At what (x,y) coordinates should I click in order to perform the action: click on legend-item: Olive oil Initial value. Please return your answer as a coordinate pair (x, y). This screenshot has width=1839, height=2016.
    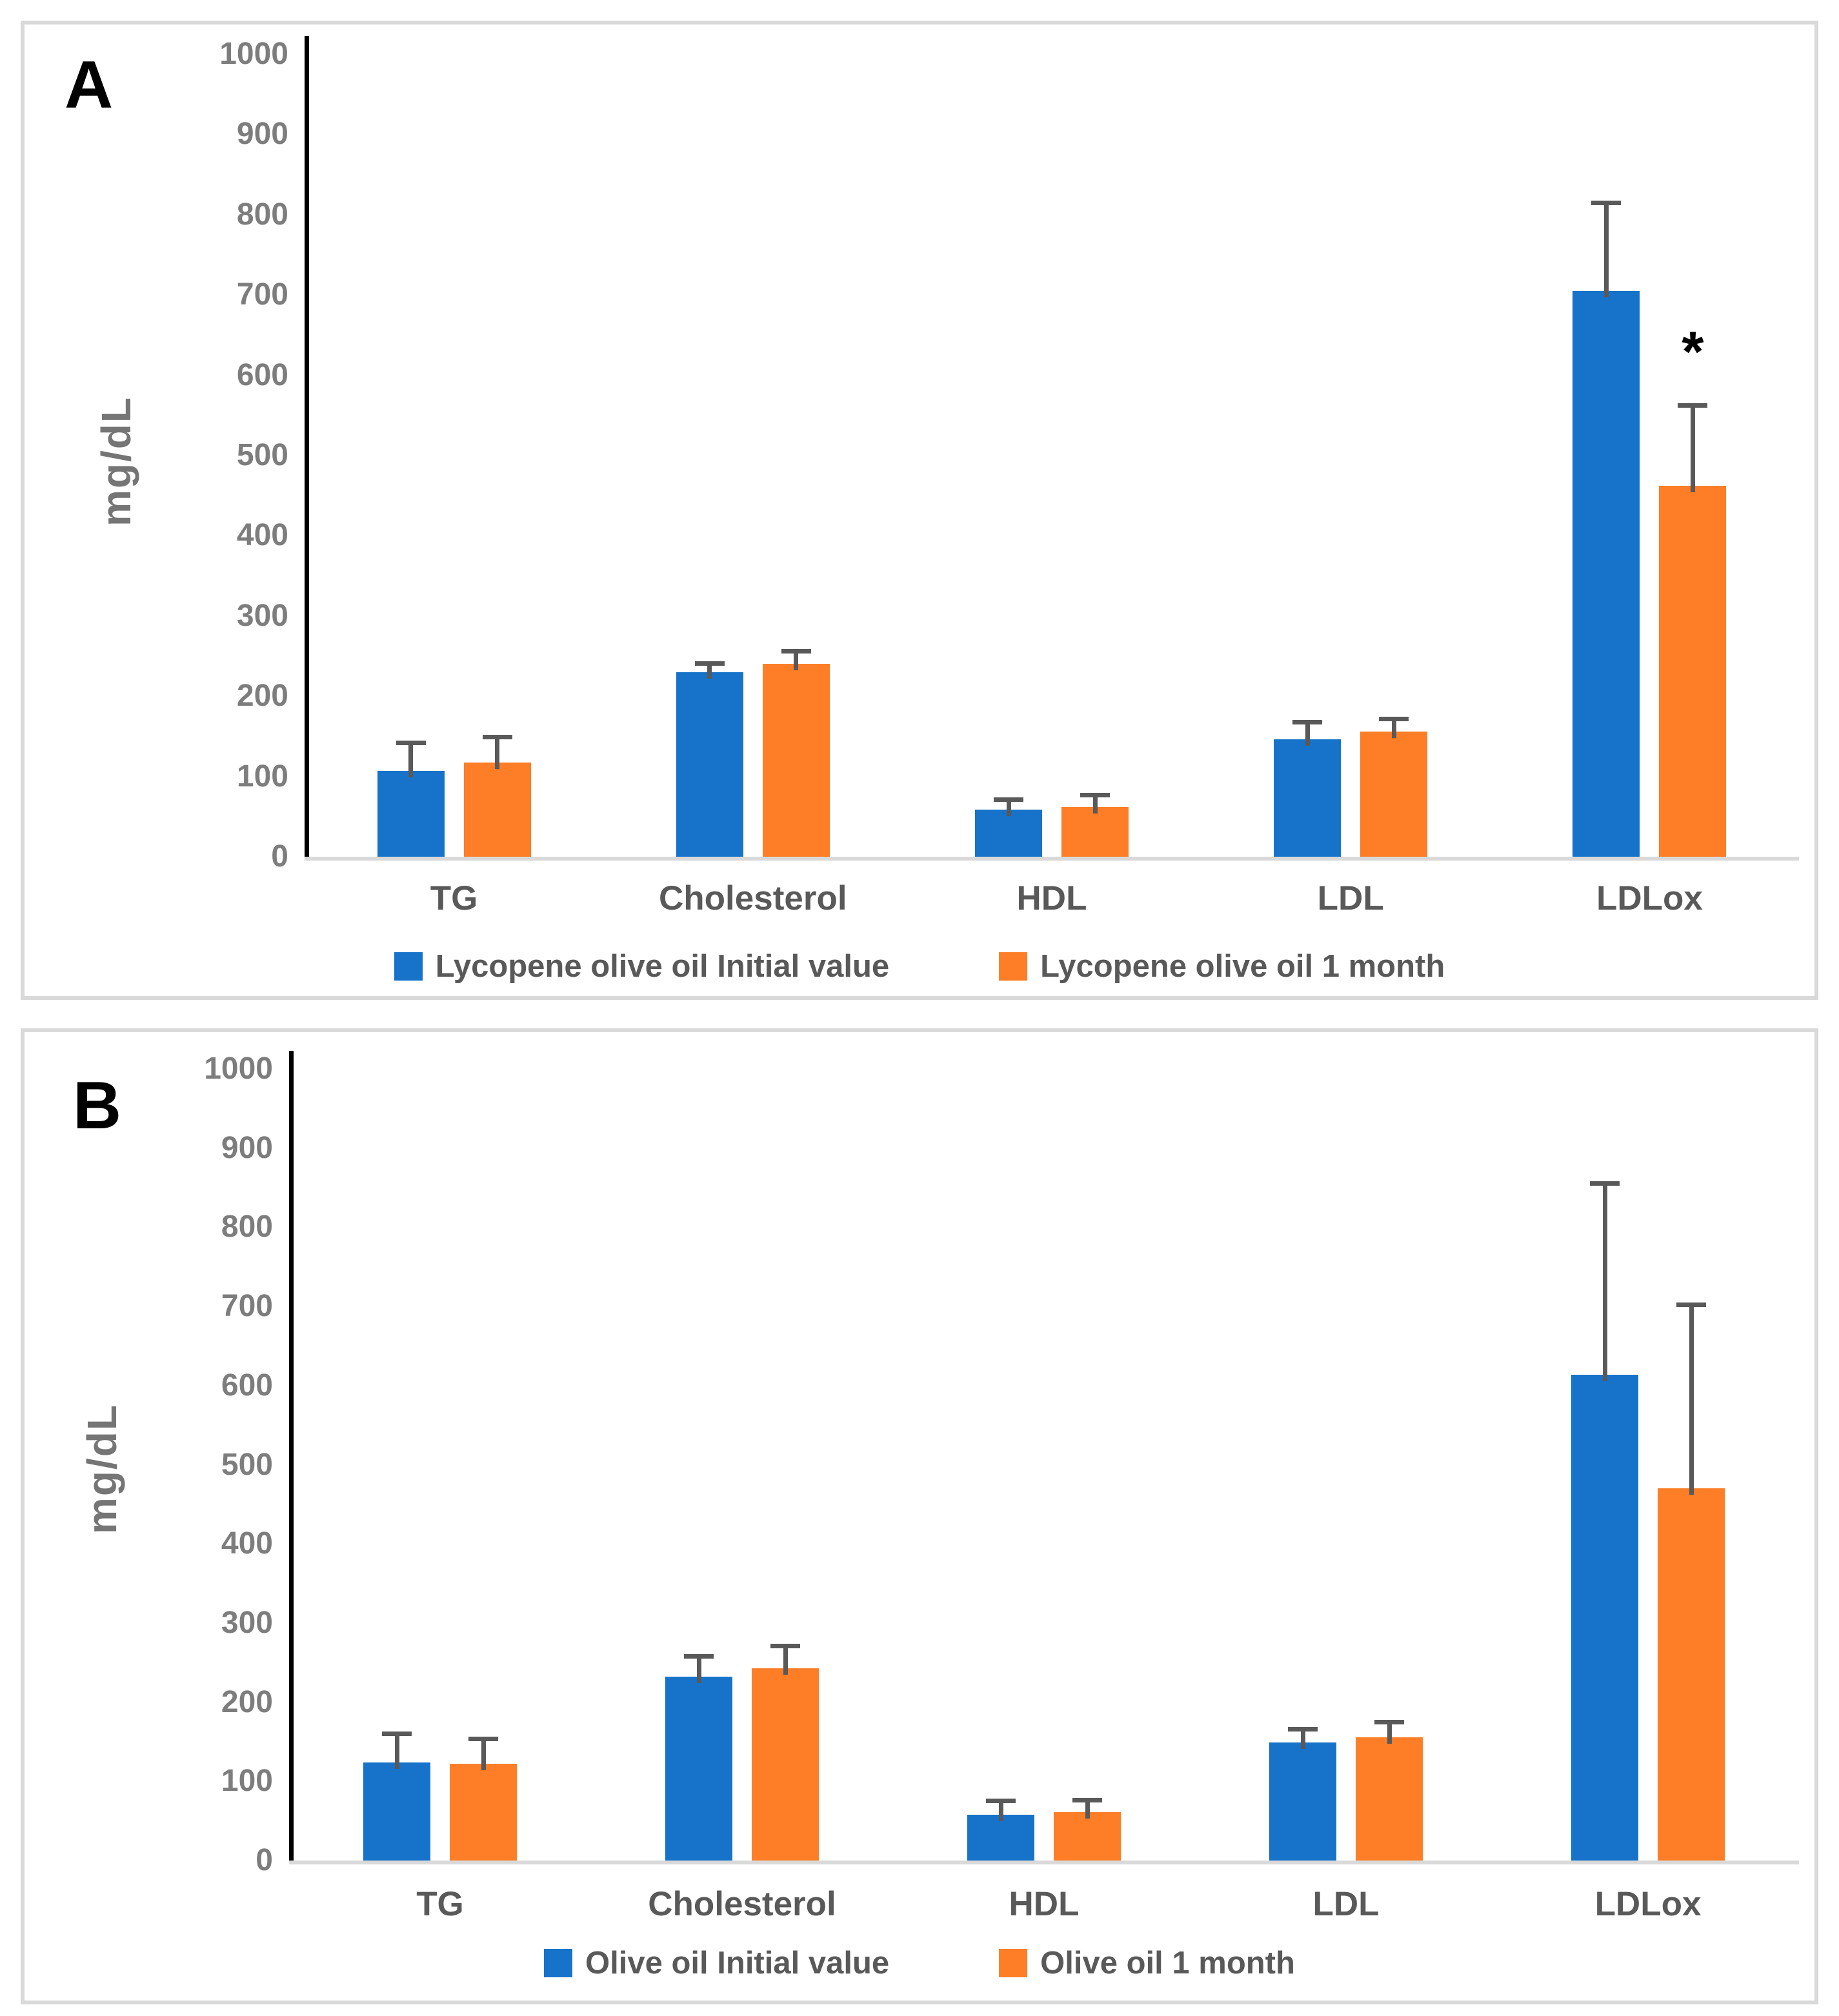
    Looking at the image, I should click on (716, 1963).